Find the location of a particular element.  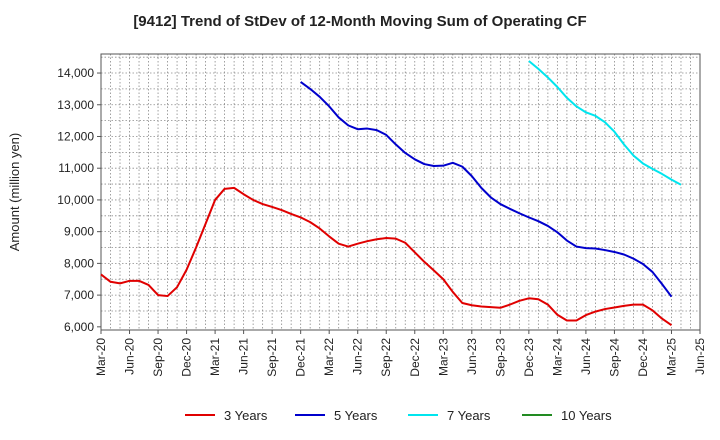

x-tick-label: Jun-20 is located at coordinates (130, 356).